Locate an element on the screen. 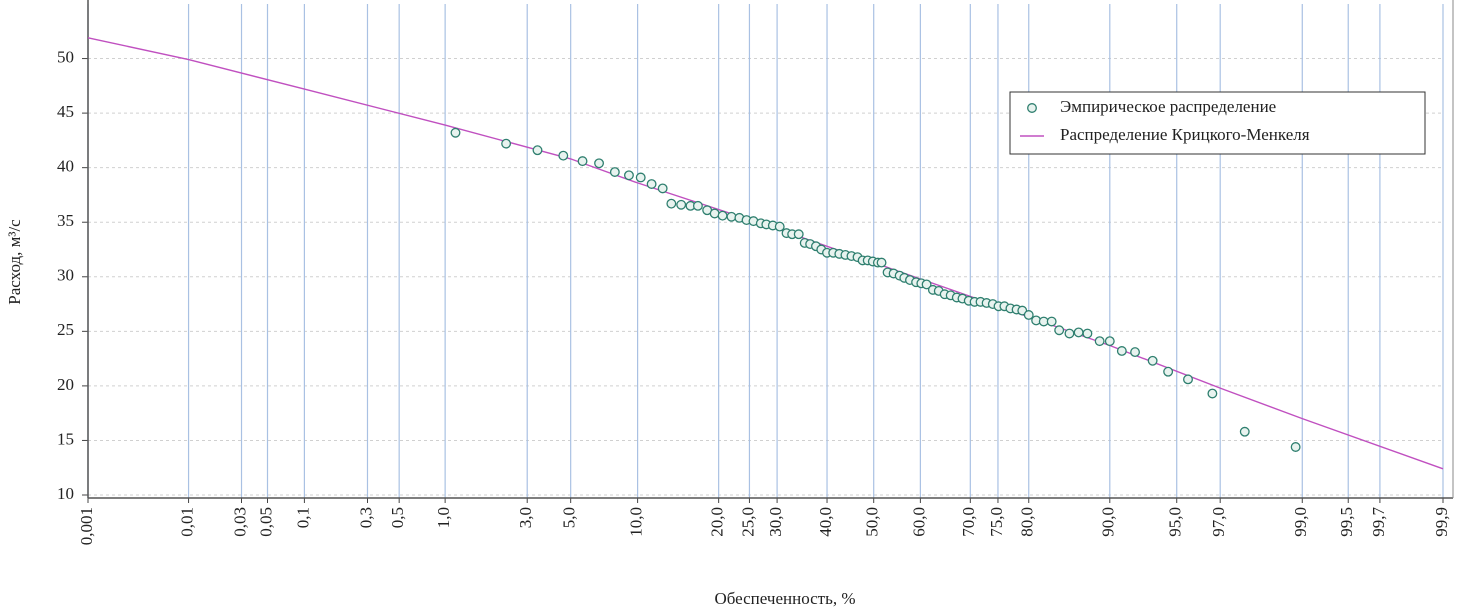  legend-label: Эмпирическое распределение is located at coordinates (1168, 106).